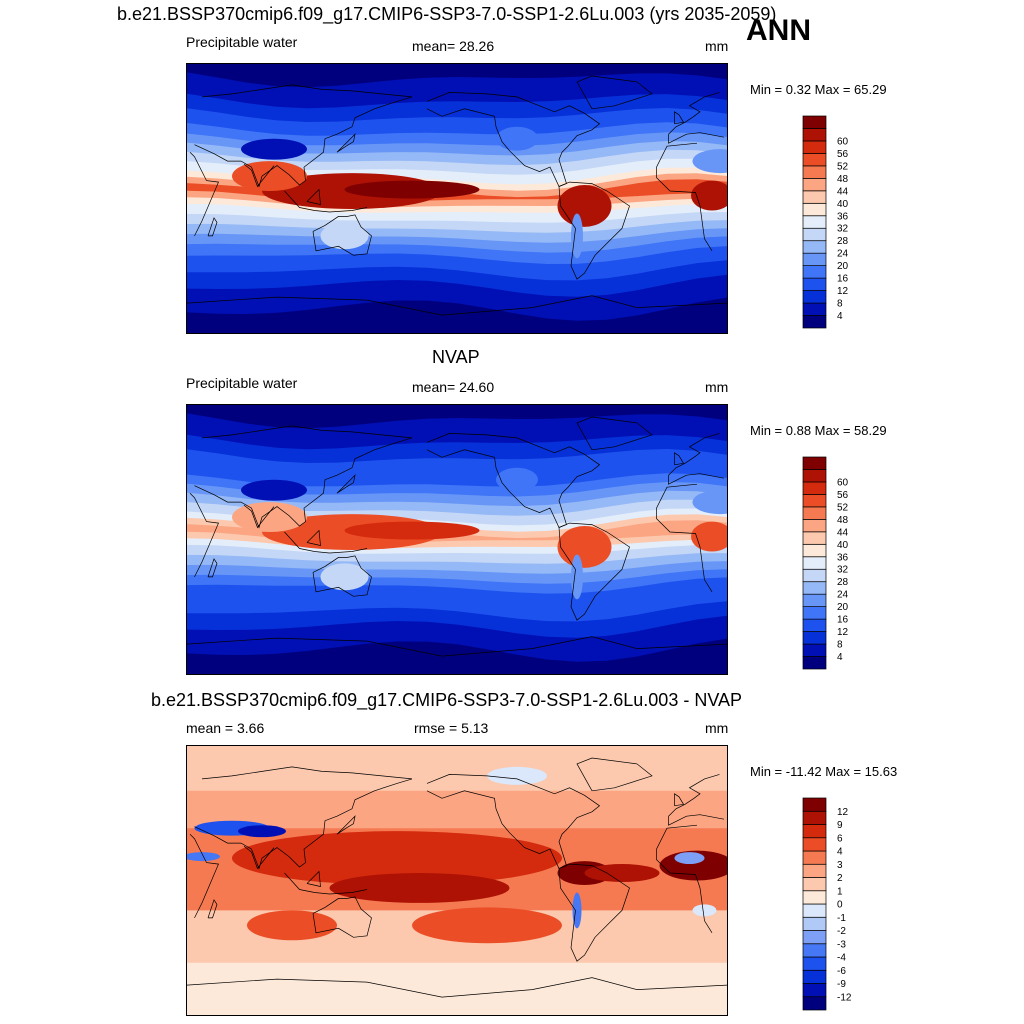 The height and width of the screenshot is (1024, 1024). I want to click on colorbar1-tick-label: 28, so click(843, 241).